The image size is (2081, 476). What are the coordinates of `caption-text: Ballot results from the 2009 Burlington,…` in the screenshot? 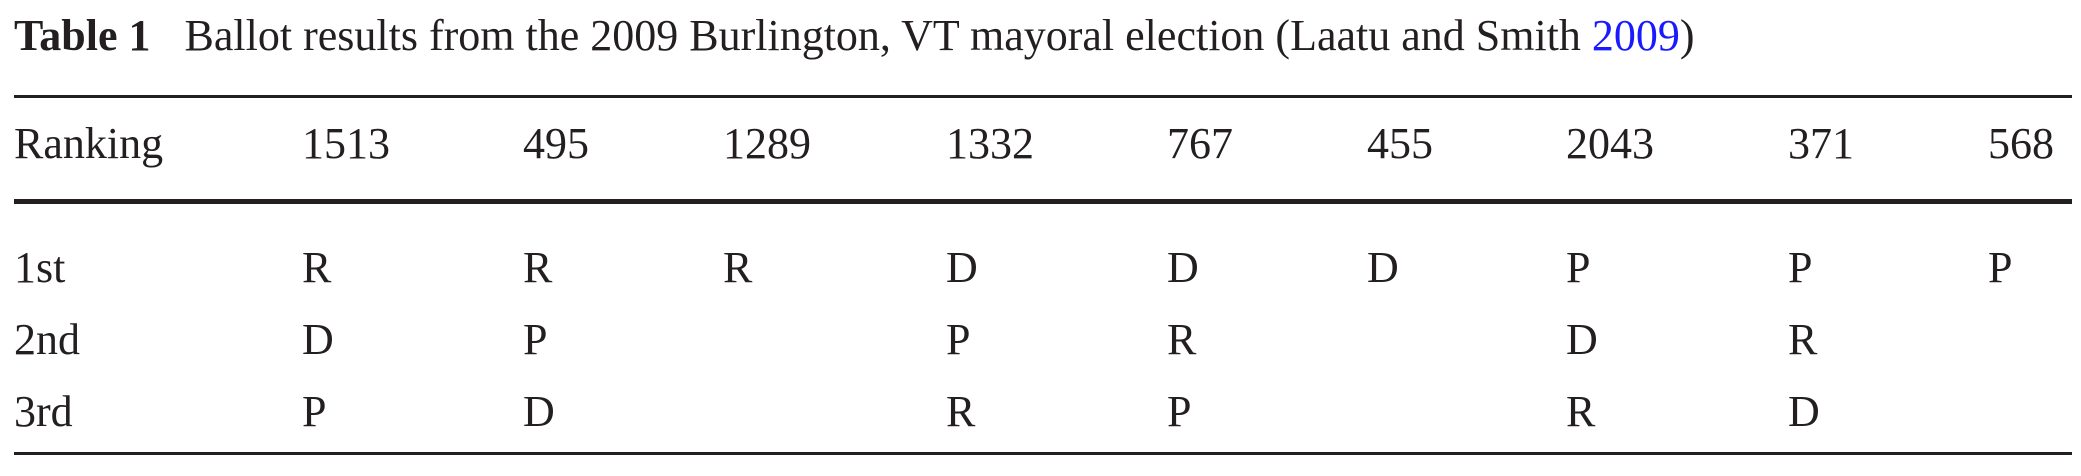 It's located at (888, 35).